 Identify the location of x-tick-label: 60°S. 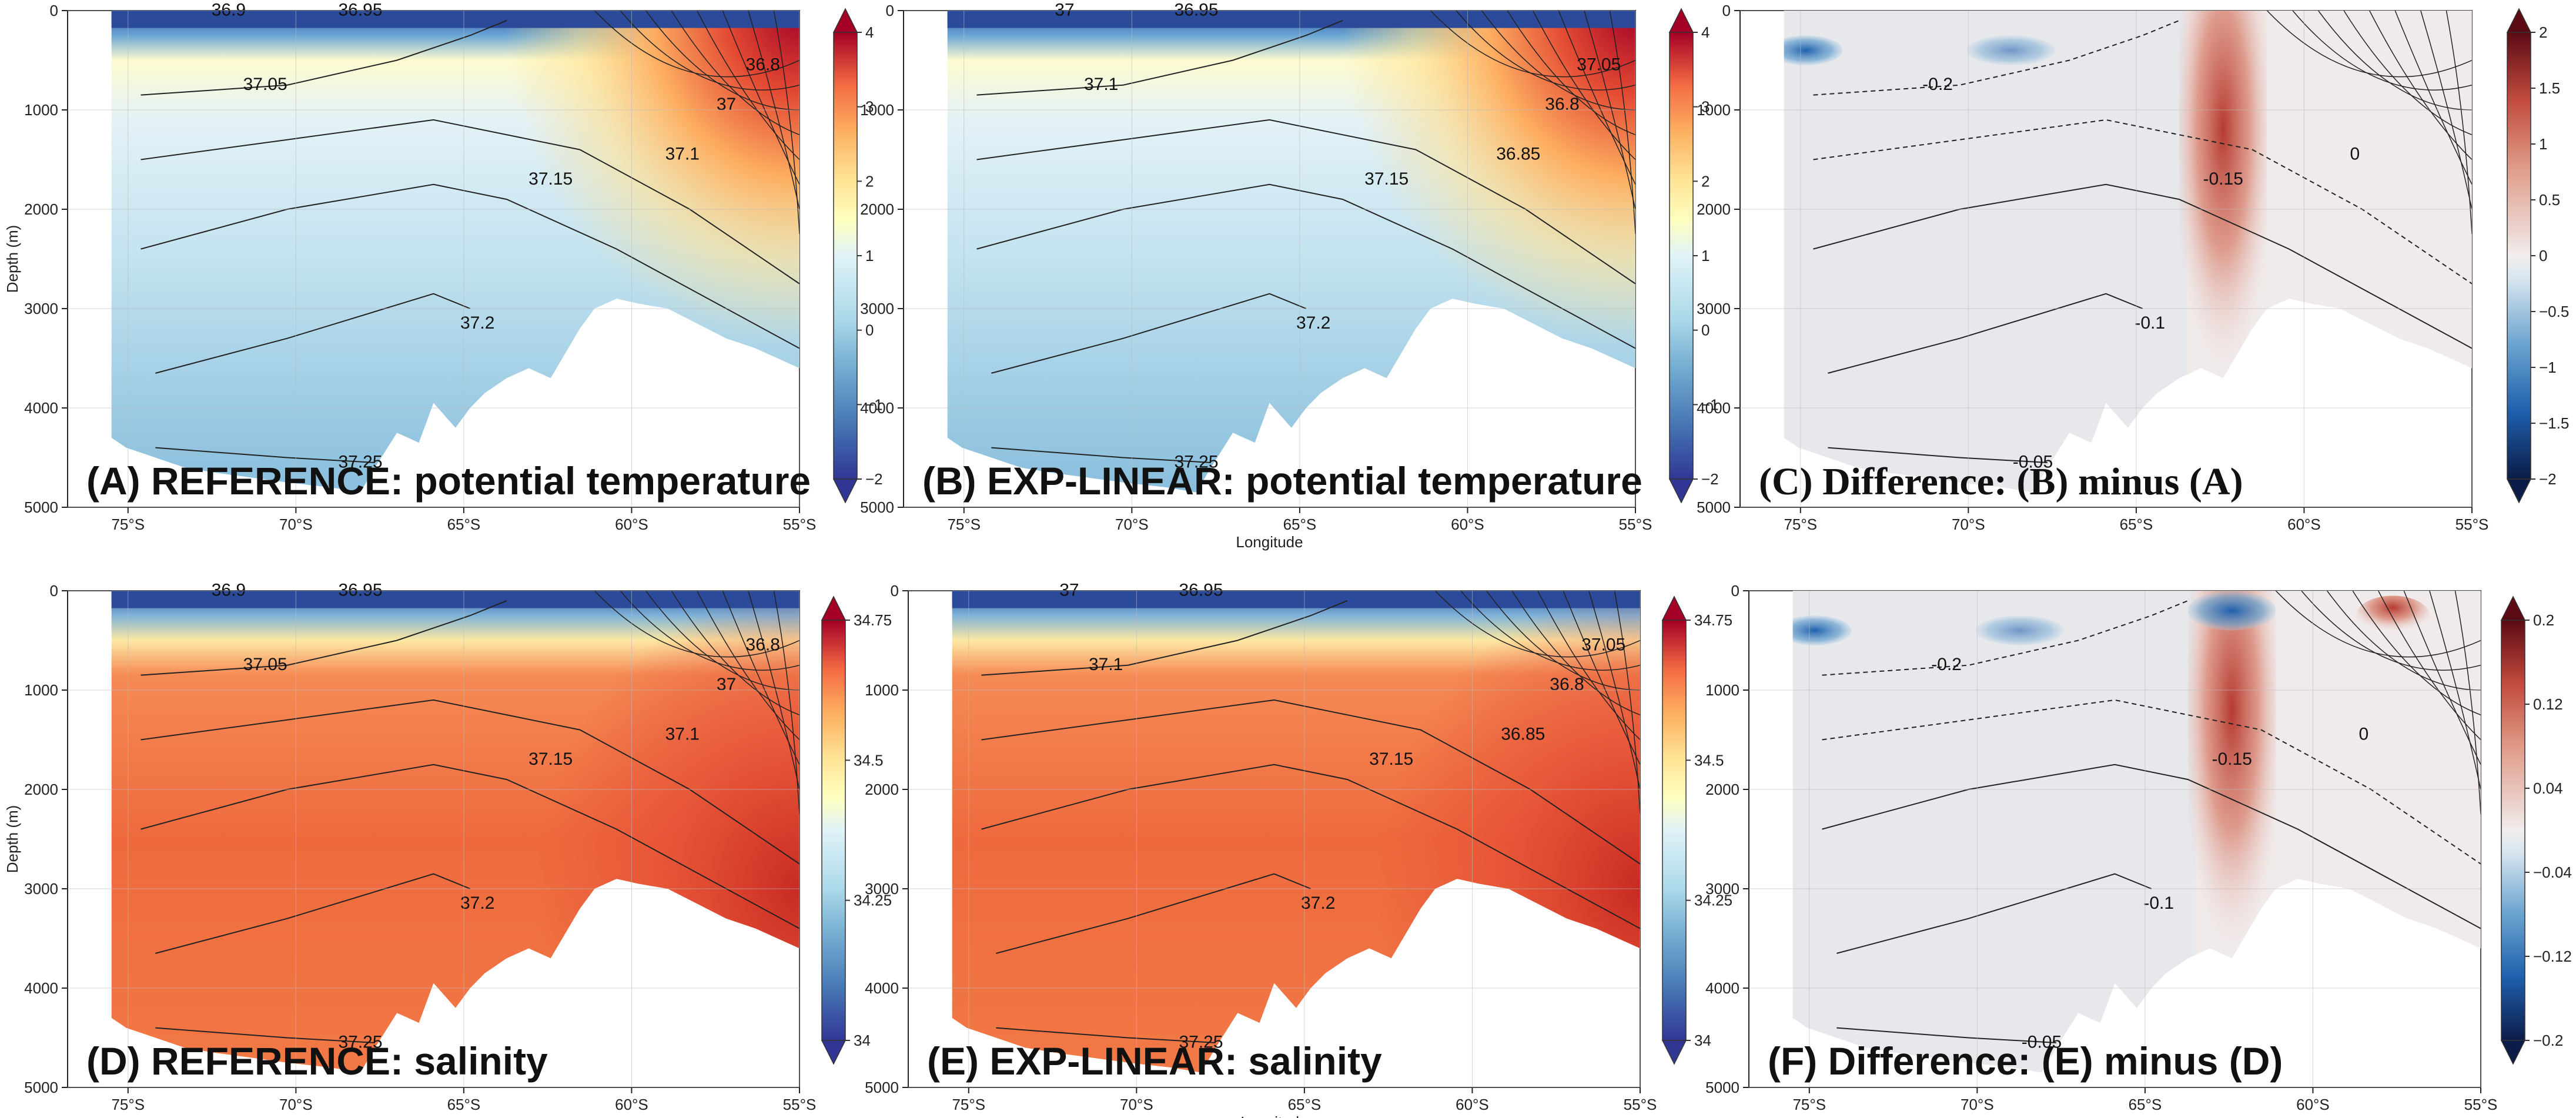
(2313, 1104).